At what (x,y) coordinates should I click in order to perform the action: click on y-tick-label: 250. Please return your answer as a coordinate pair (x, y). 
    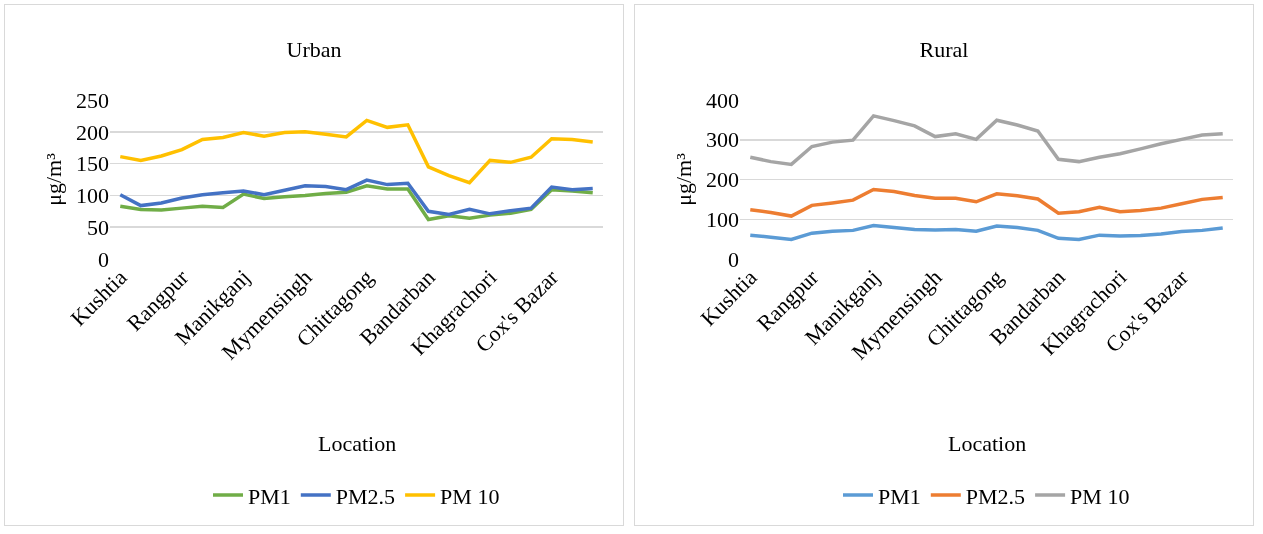
    Looking at the image, I should click on (92, 100).